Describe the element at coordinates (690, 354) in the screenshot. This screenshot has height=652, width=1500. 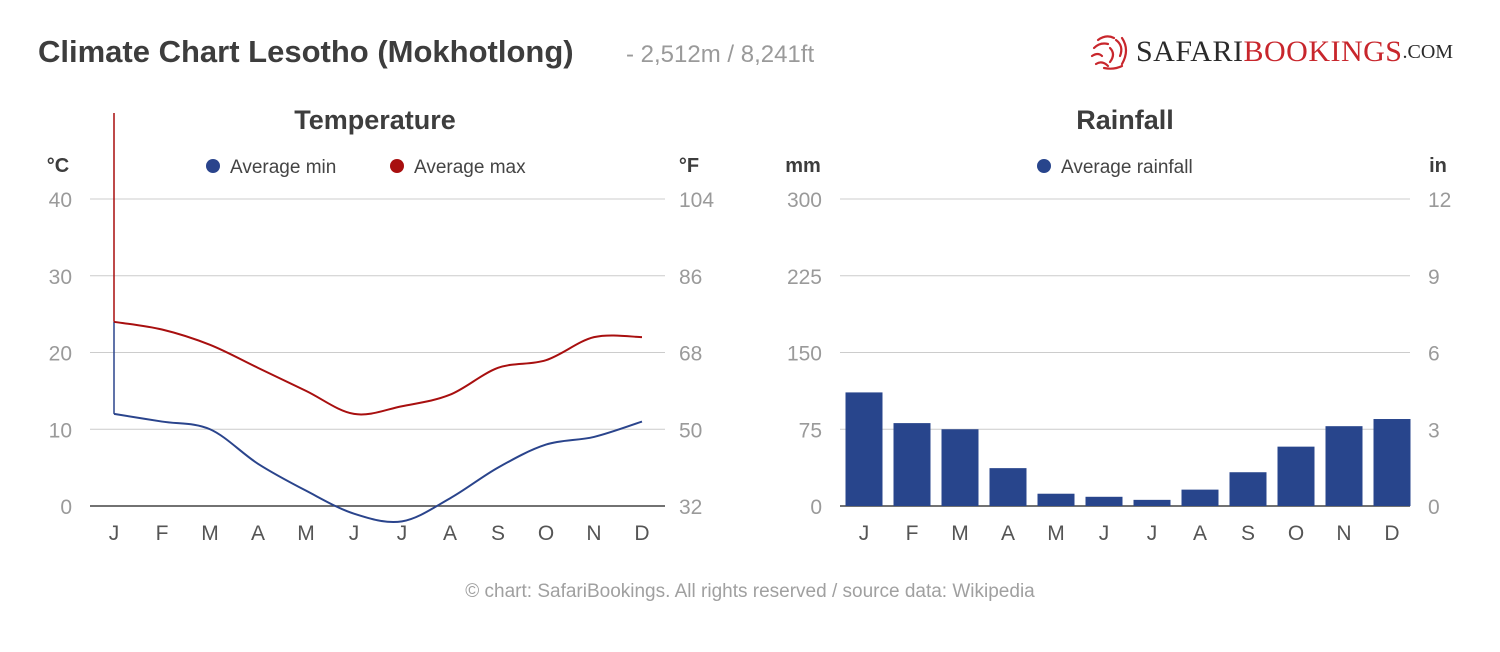
I see `y-tick-right: 68` at that location.